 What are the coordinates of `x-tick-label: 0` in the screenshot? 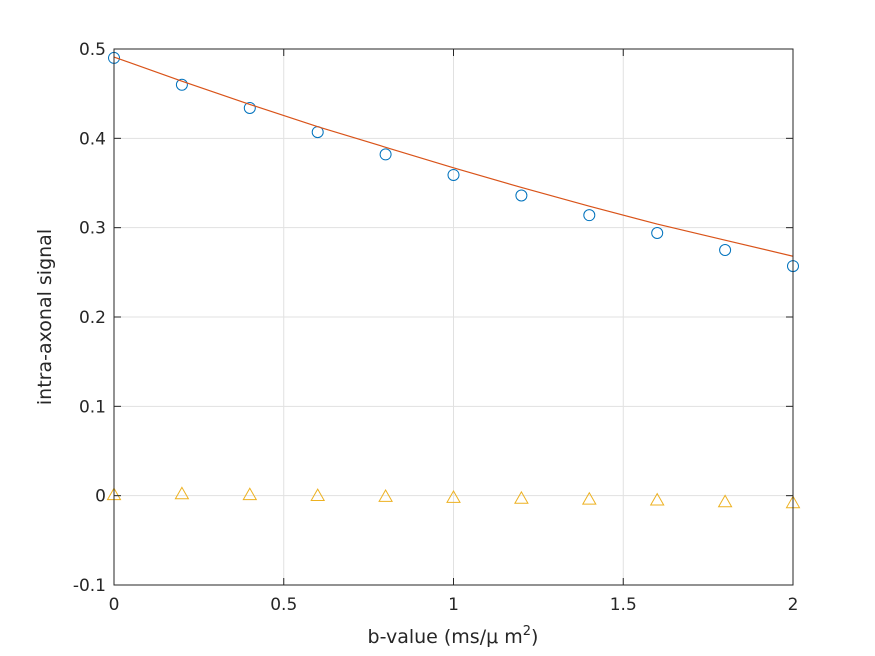 It's located at (114, 605).